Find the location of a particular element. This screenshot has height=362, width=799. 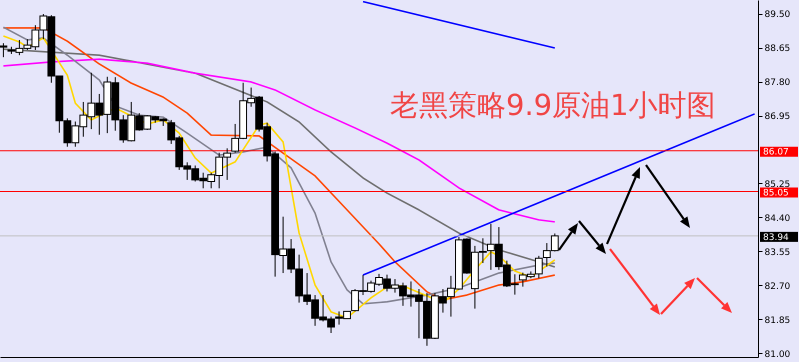

y-tick-label: 89.50 is located at coordinates (777, 15).